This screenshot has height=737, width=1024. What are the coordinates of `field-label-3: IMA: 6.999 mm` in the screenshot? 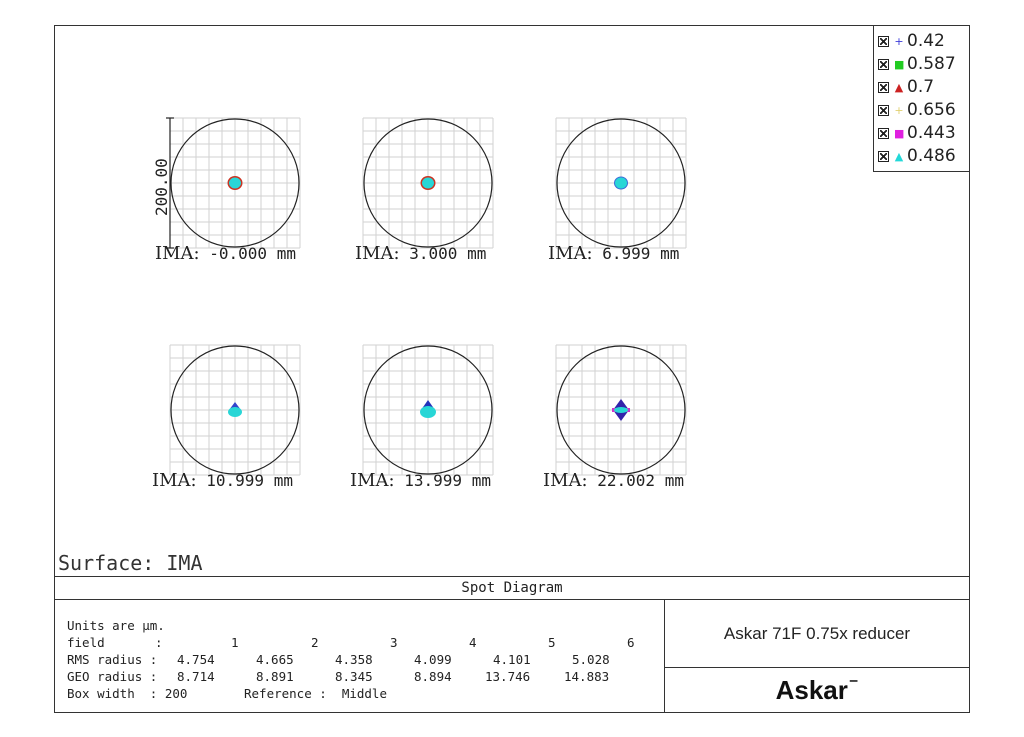 It's located at (613, 253).